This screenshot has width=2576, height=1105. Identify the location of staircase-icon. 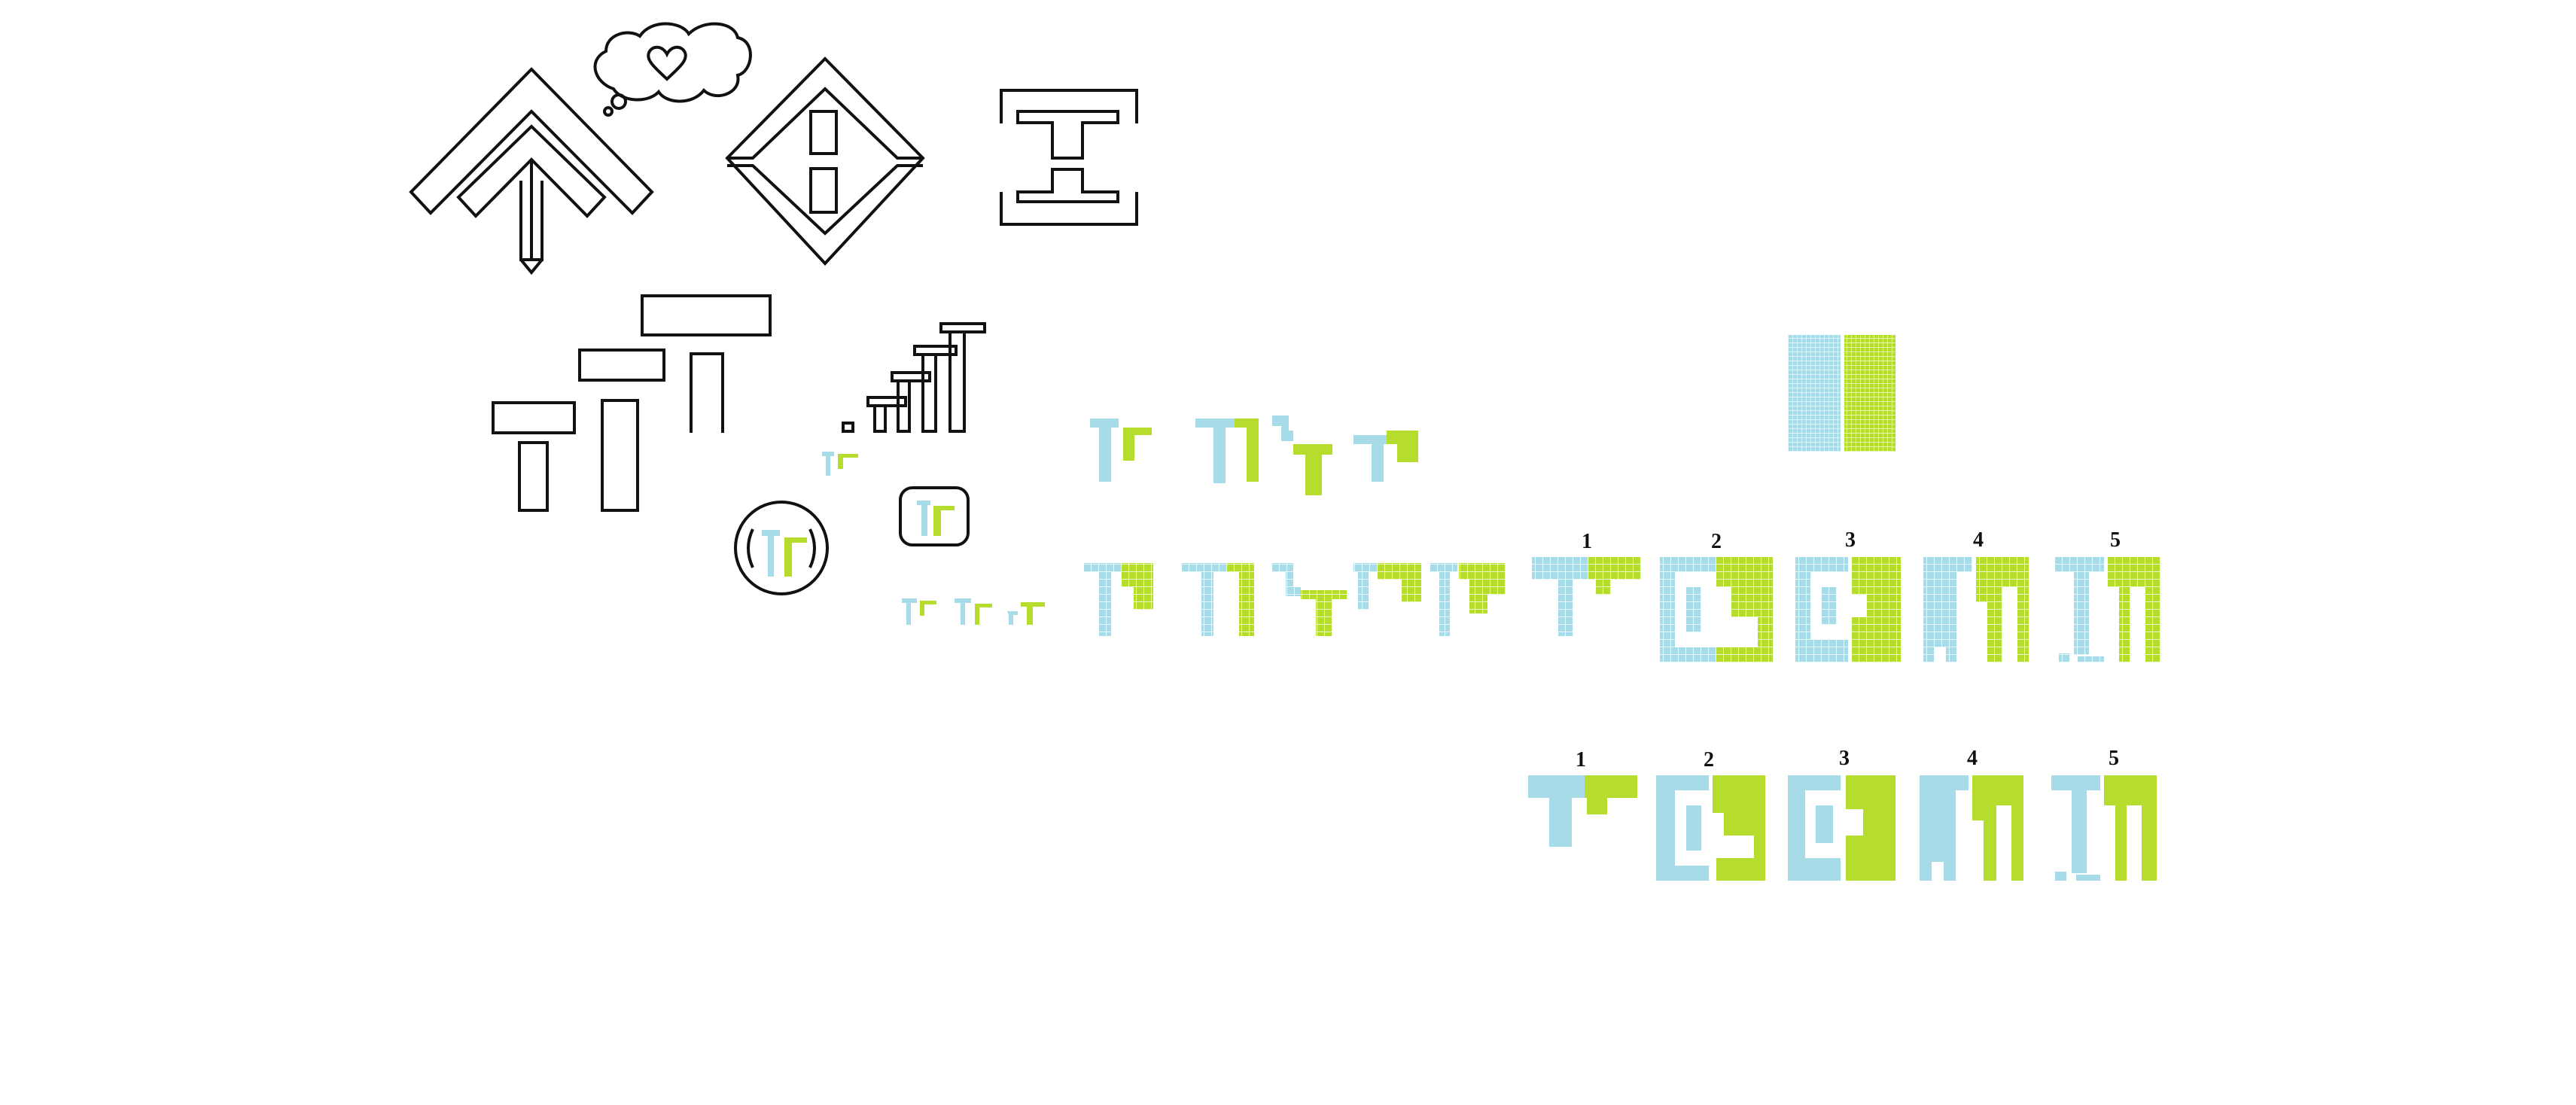
(914, 377).